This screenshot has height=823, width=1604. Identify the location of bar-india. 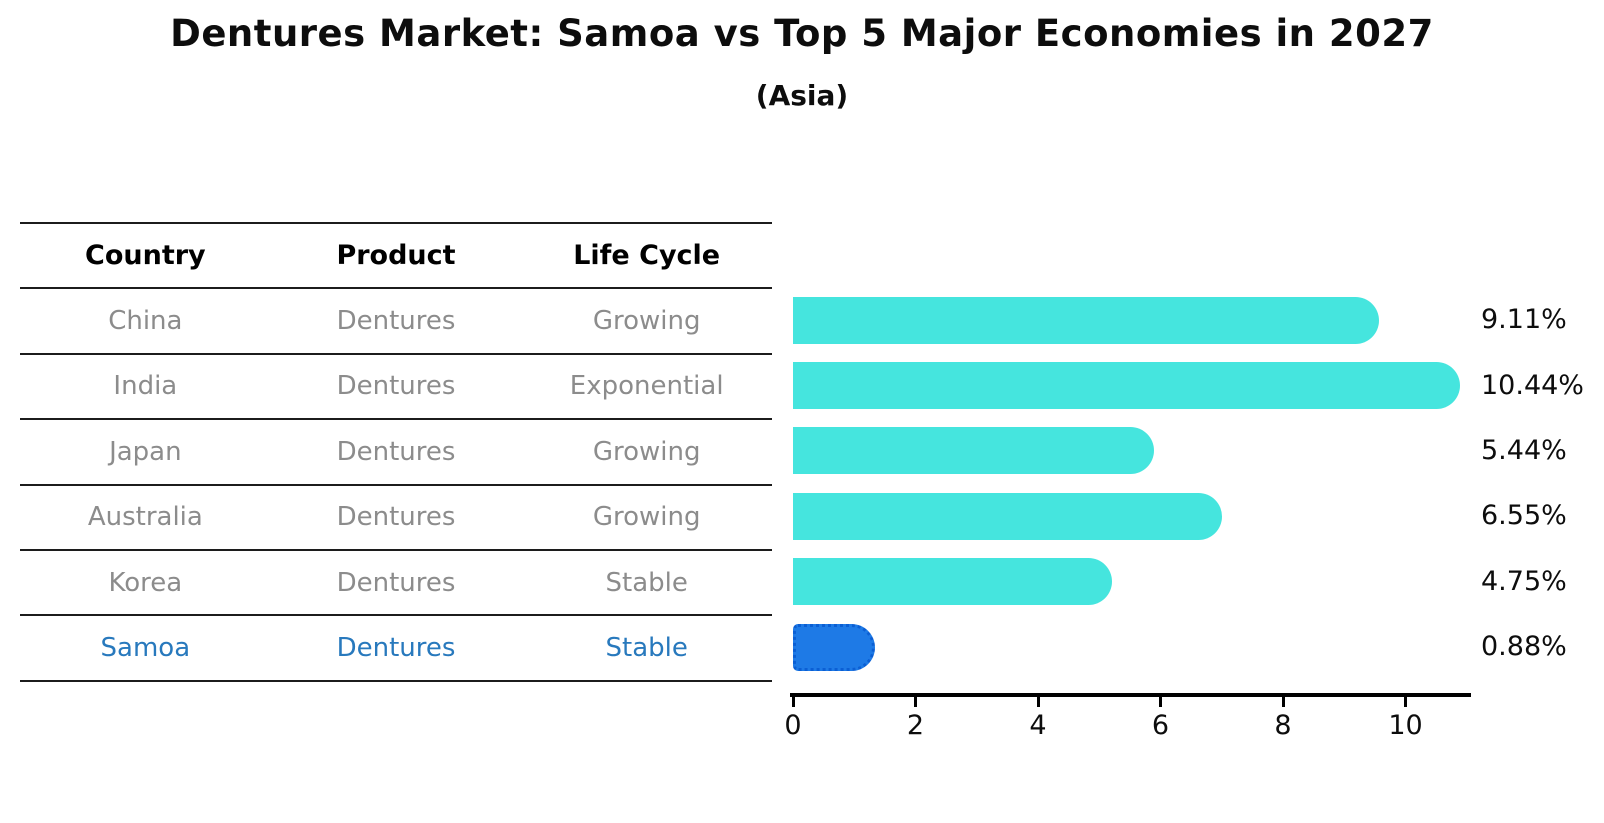
(1127, 385).